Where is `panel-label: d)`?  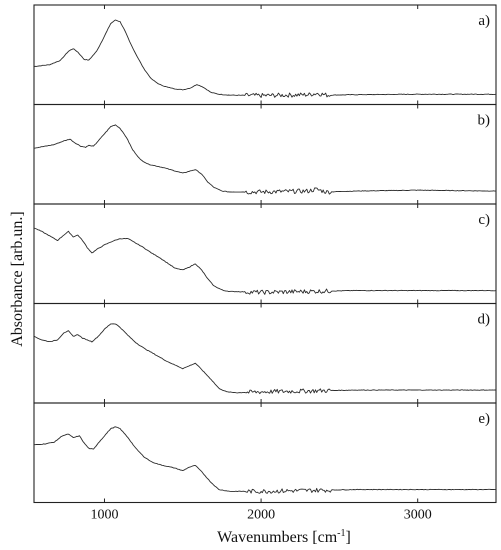
panel-label: d) is located at coordinates (484, 320).